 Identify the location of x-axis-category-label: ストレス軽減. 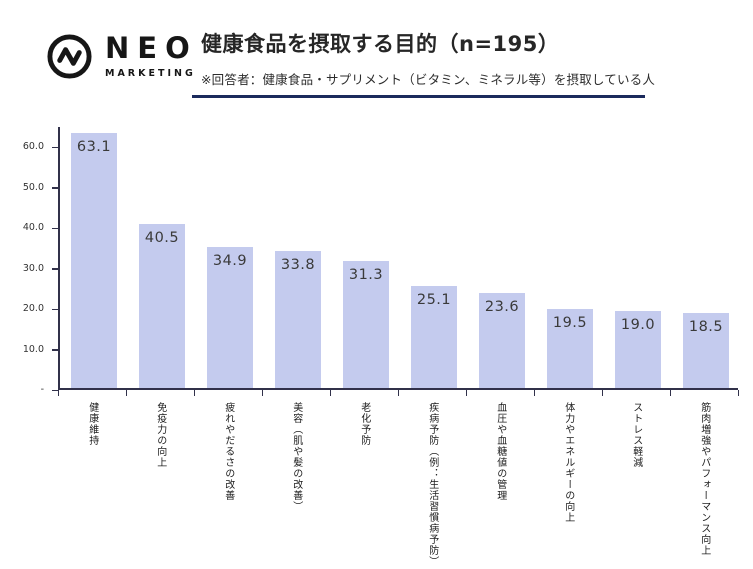
(636, 435).